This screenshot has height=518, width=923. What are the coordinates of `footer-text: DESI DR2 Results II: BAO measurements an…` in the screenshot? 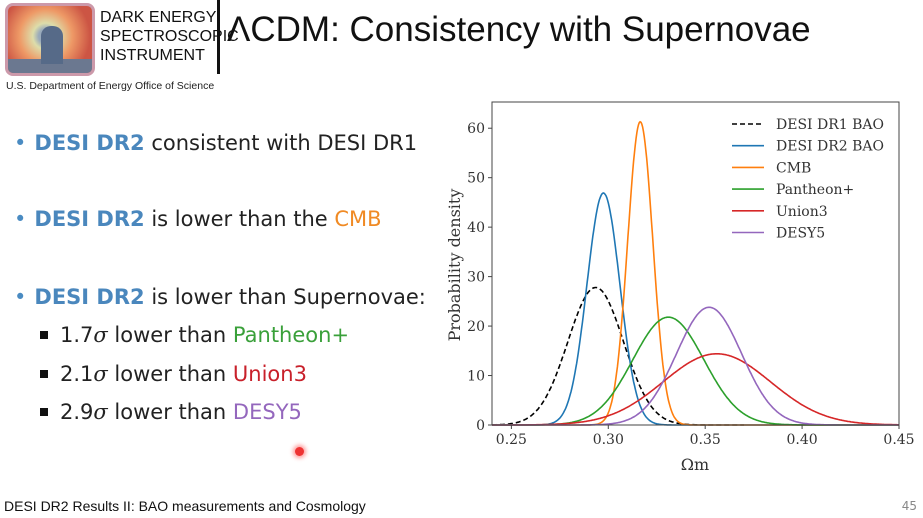 It's located at (185, 506).